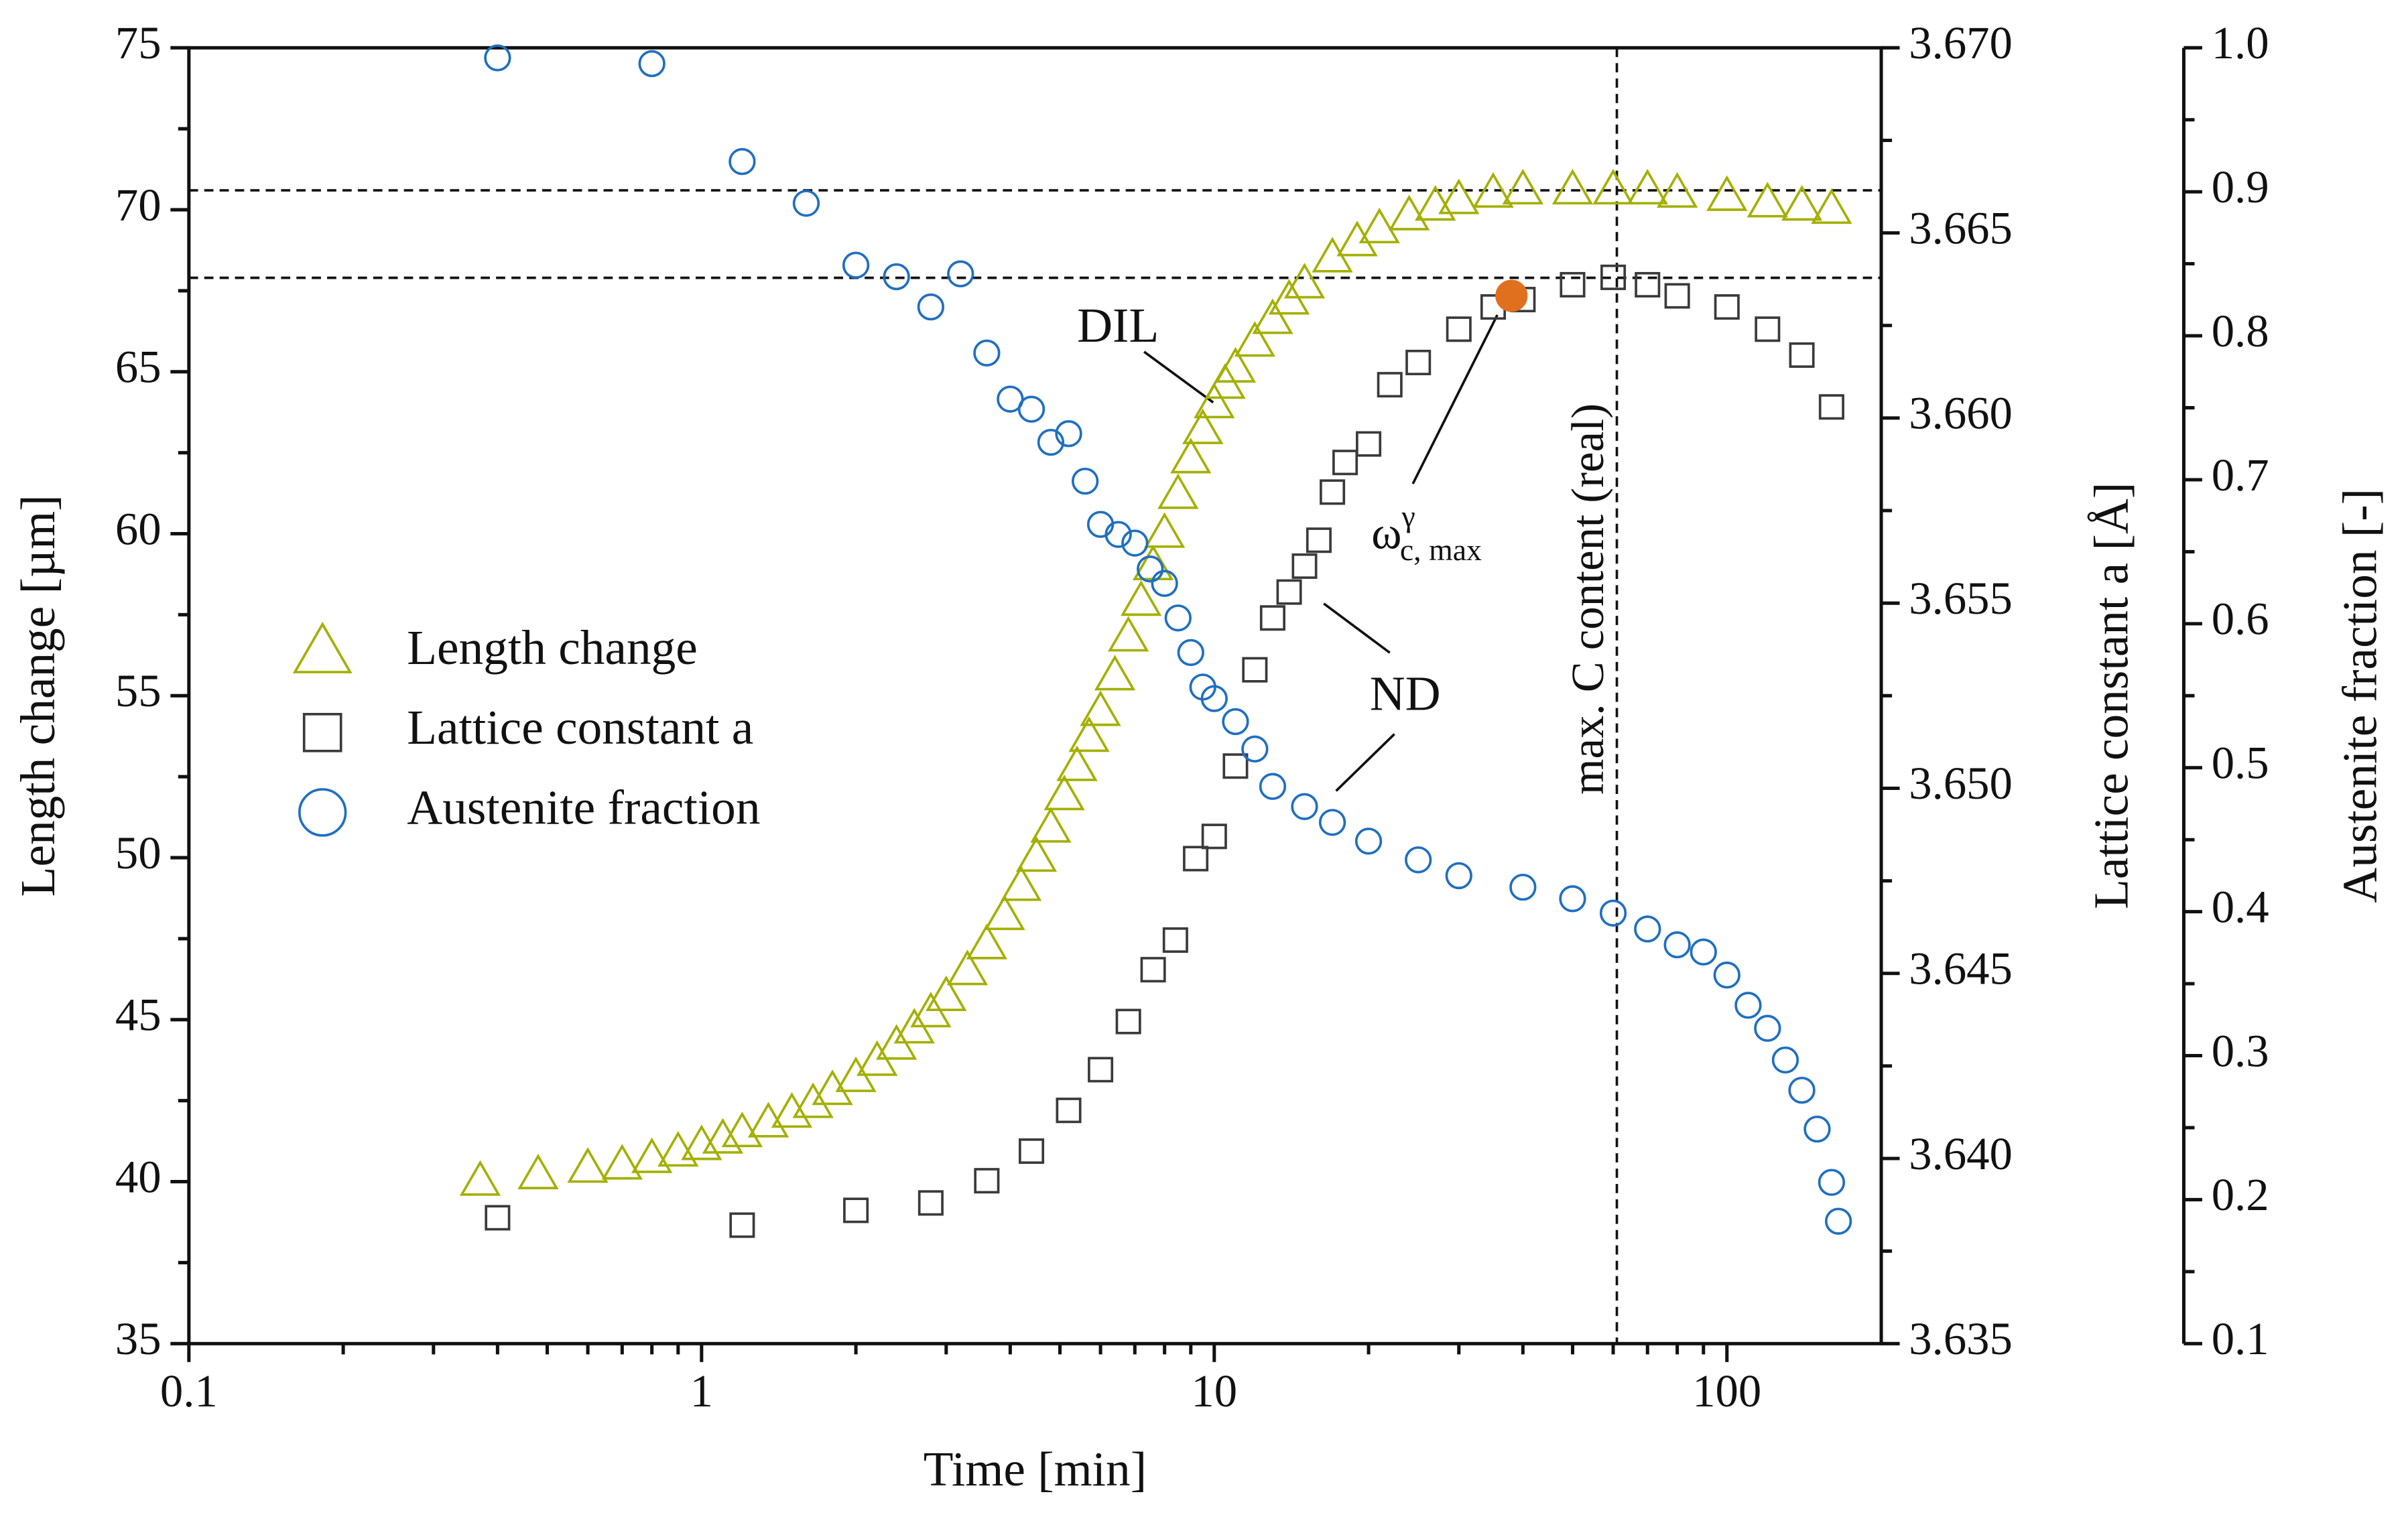 The image size is (2408, 1525). What do you see at coordinates (38, 695) in the screenshot?
I see `y-axis-title: Length change [µm]` at bounding box center [38, 695].